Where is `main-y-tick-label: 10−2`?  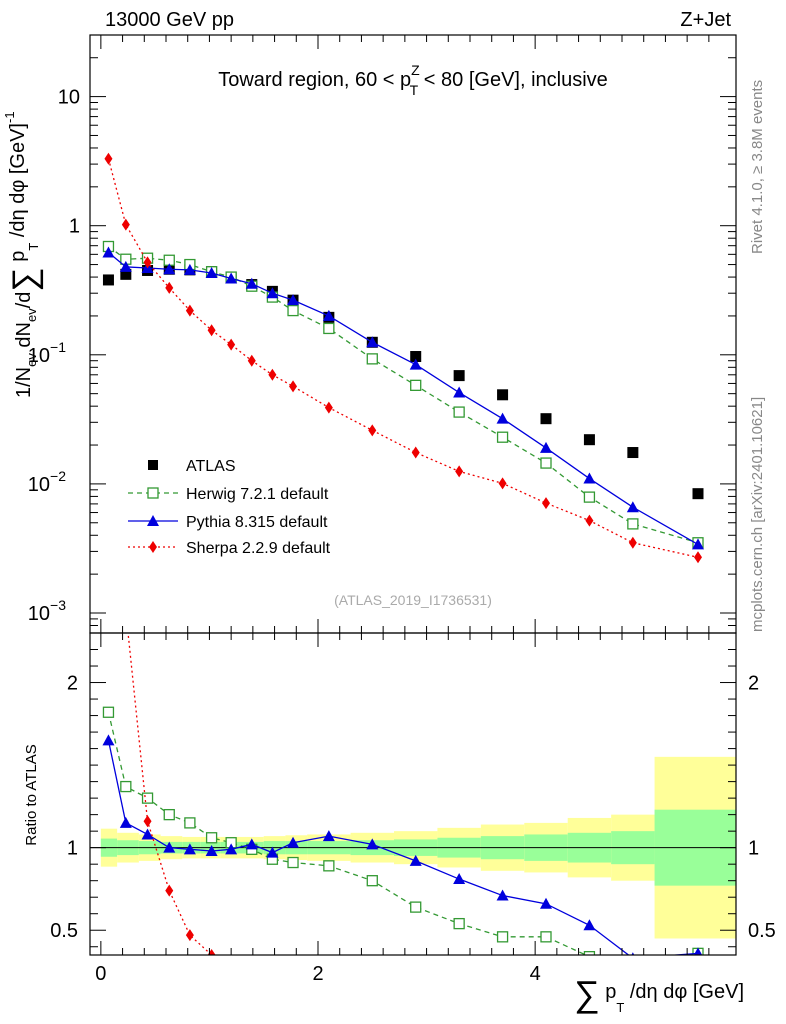 main-y-tick-label: 10−2 is located at coordinates (47, 482).